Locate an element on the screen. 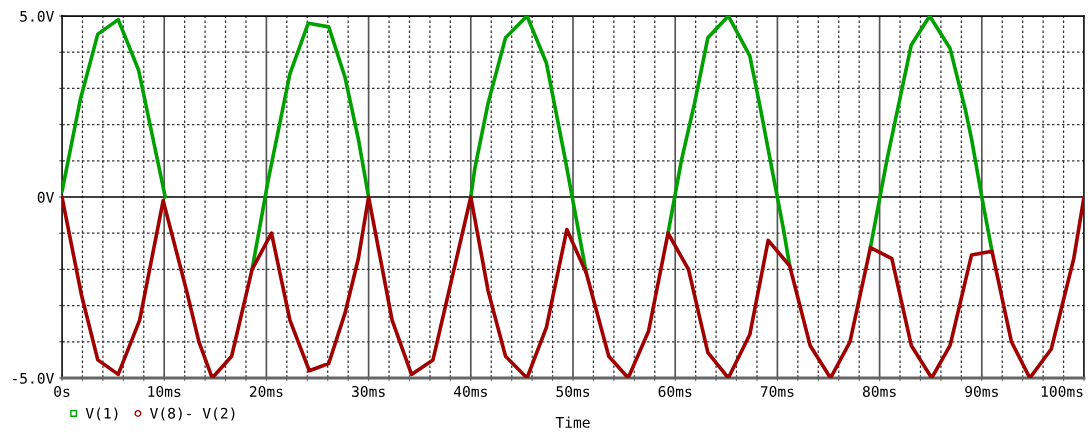 The width and height of the screenshot is (1088, 433). x-tick-label: 40ms is located at coordinates (470, 391).